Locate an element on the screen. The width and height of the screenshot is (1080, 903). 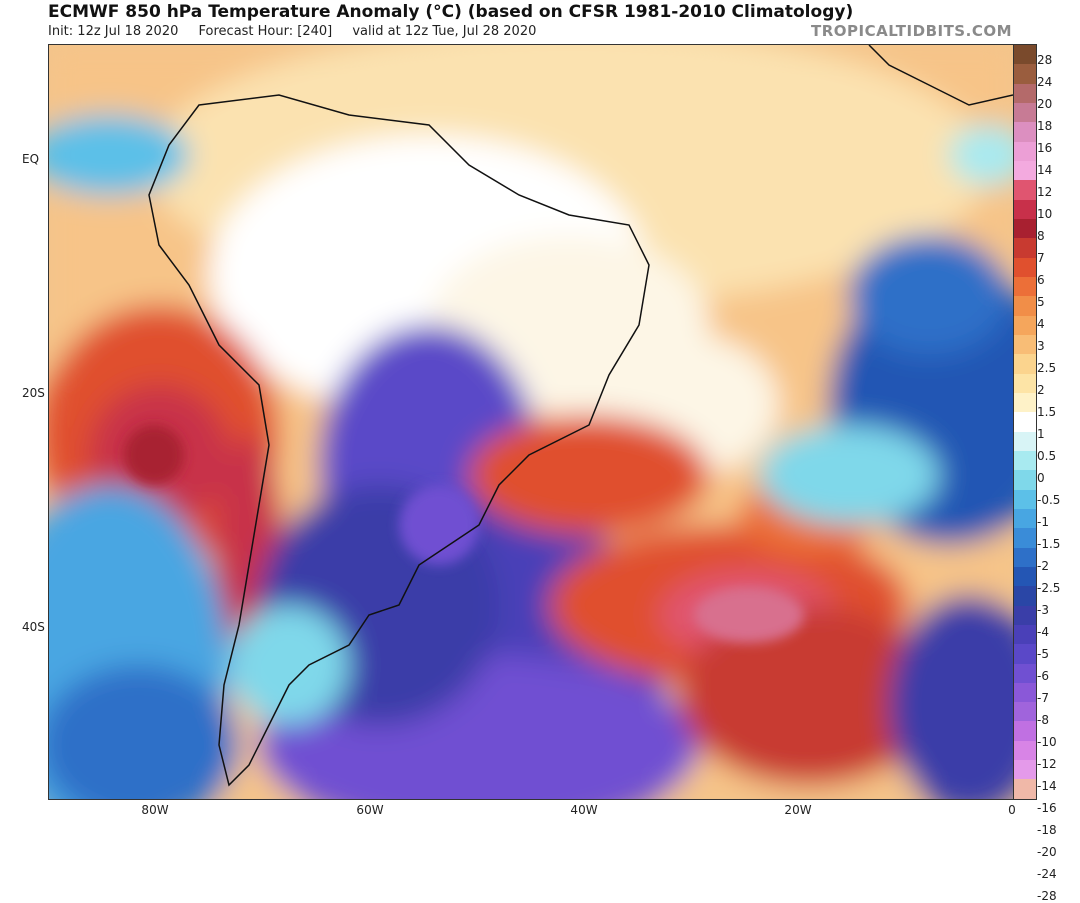
forecast-hour: Forecast Hour: [240] is located at coordinates (265, 31).